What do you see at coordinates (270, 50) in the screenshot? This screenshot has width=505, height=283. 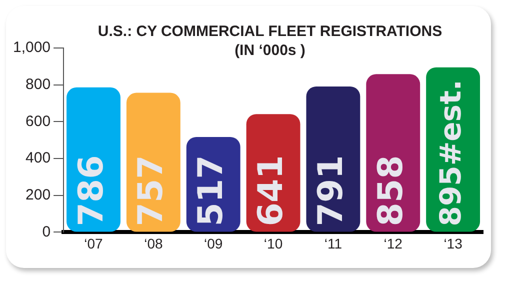 I see `chart-subtitle: (IN ‘000s )` at bounding box center [270, 50].